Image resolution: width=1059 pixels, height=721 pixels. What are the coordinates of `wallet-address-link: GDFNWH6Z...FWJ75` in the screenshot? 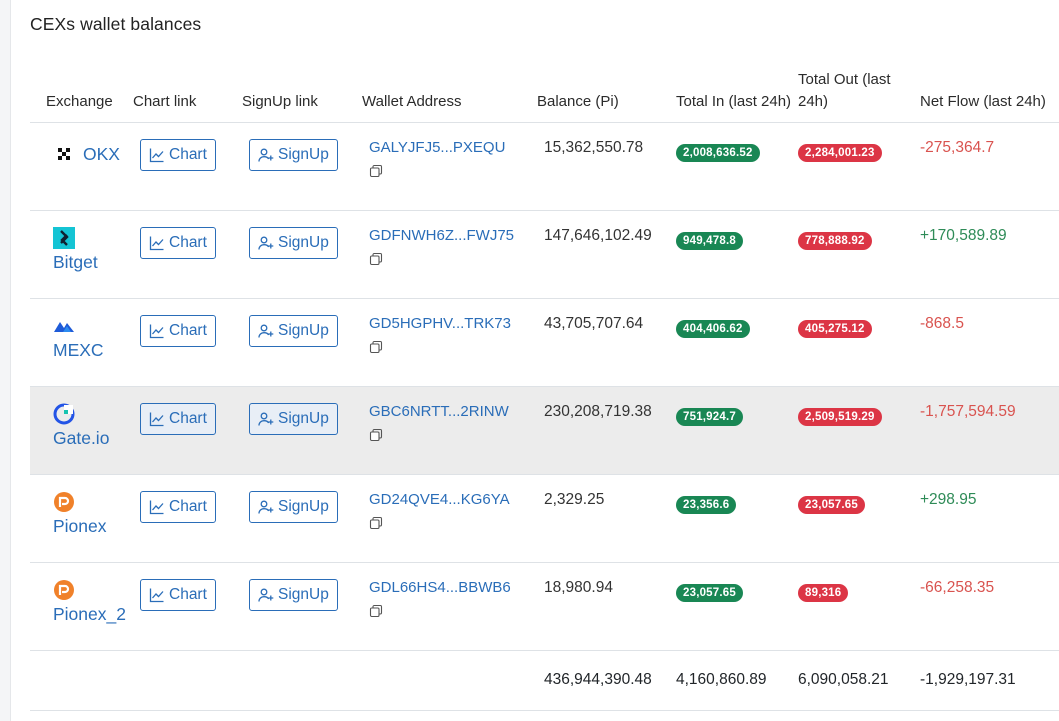 It's located at (441, 235).